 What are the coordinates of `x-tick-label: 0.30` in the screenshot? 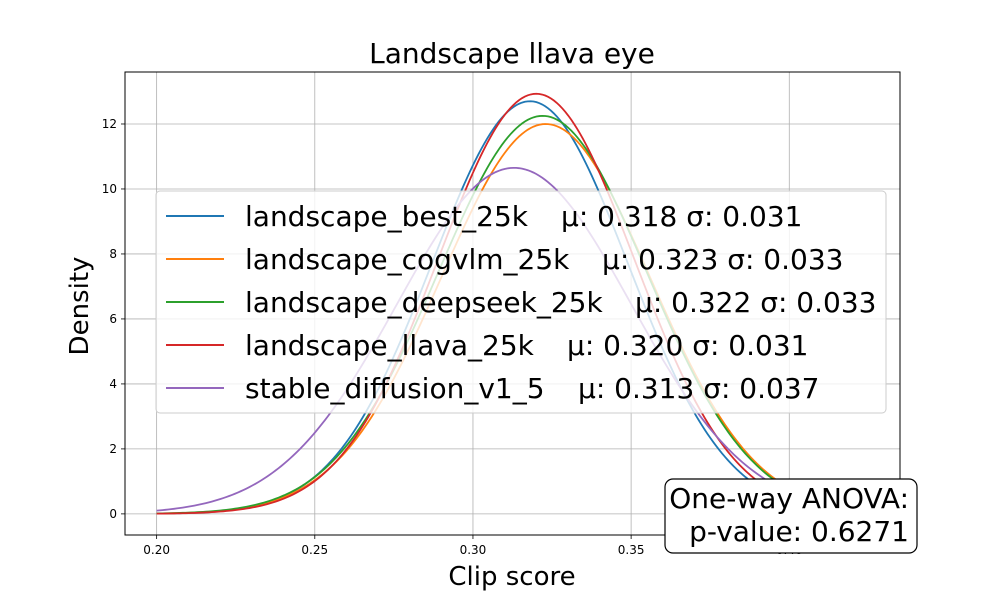 It's located at (473, 550).